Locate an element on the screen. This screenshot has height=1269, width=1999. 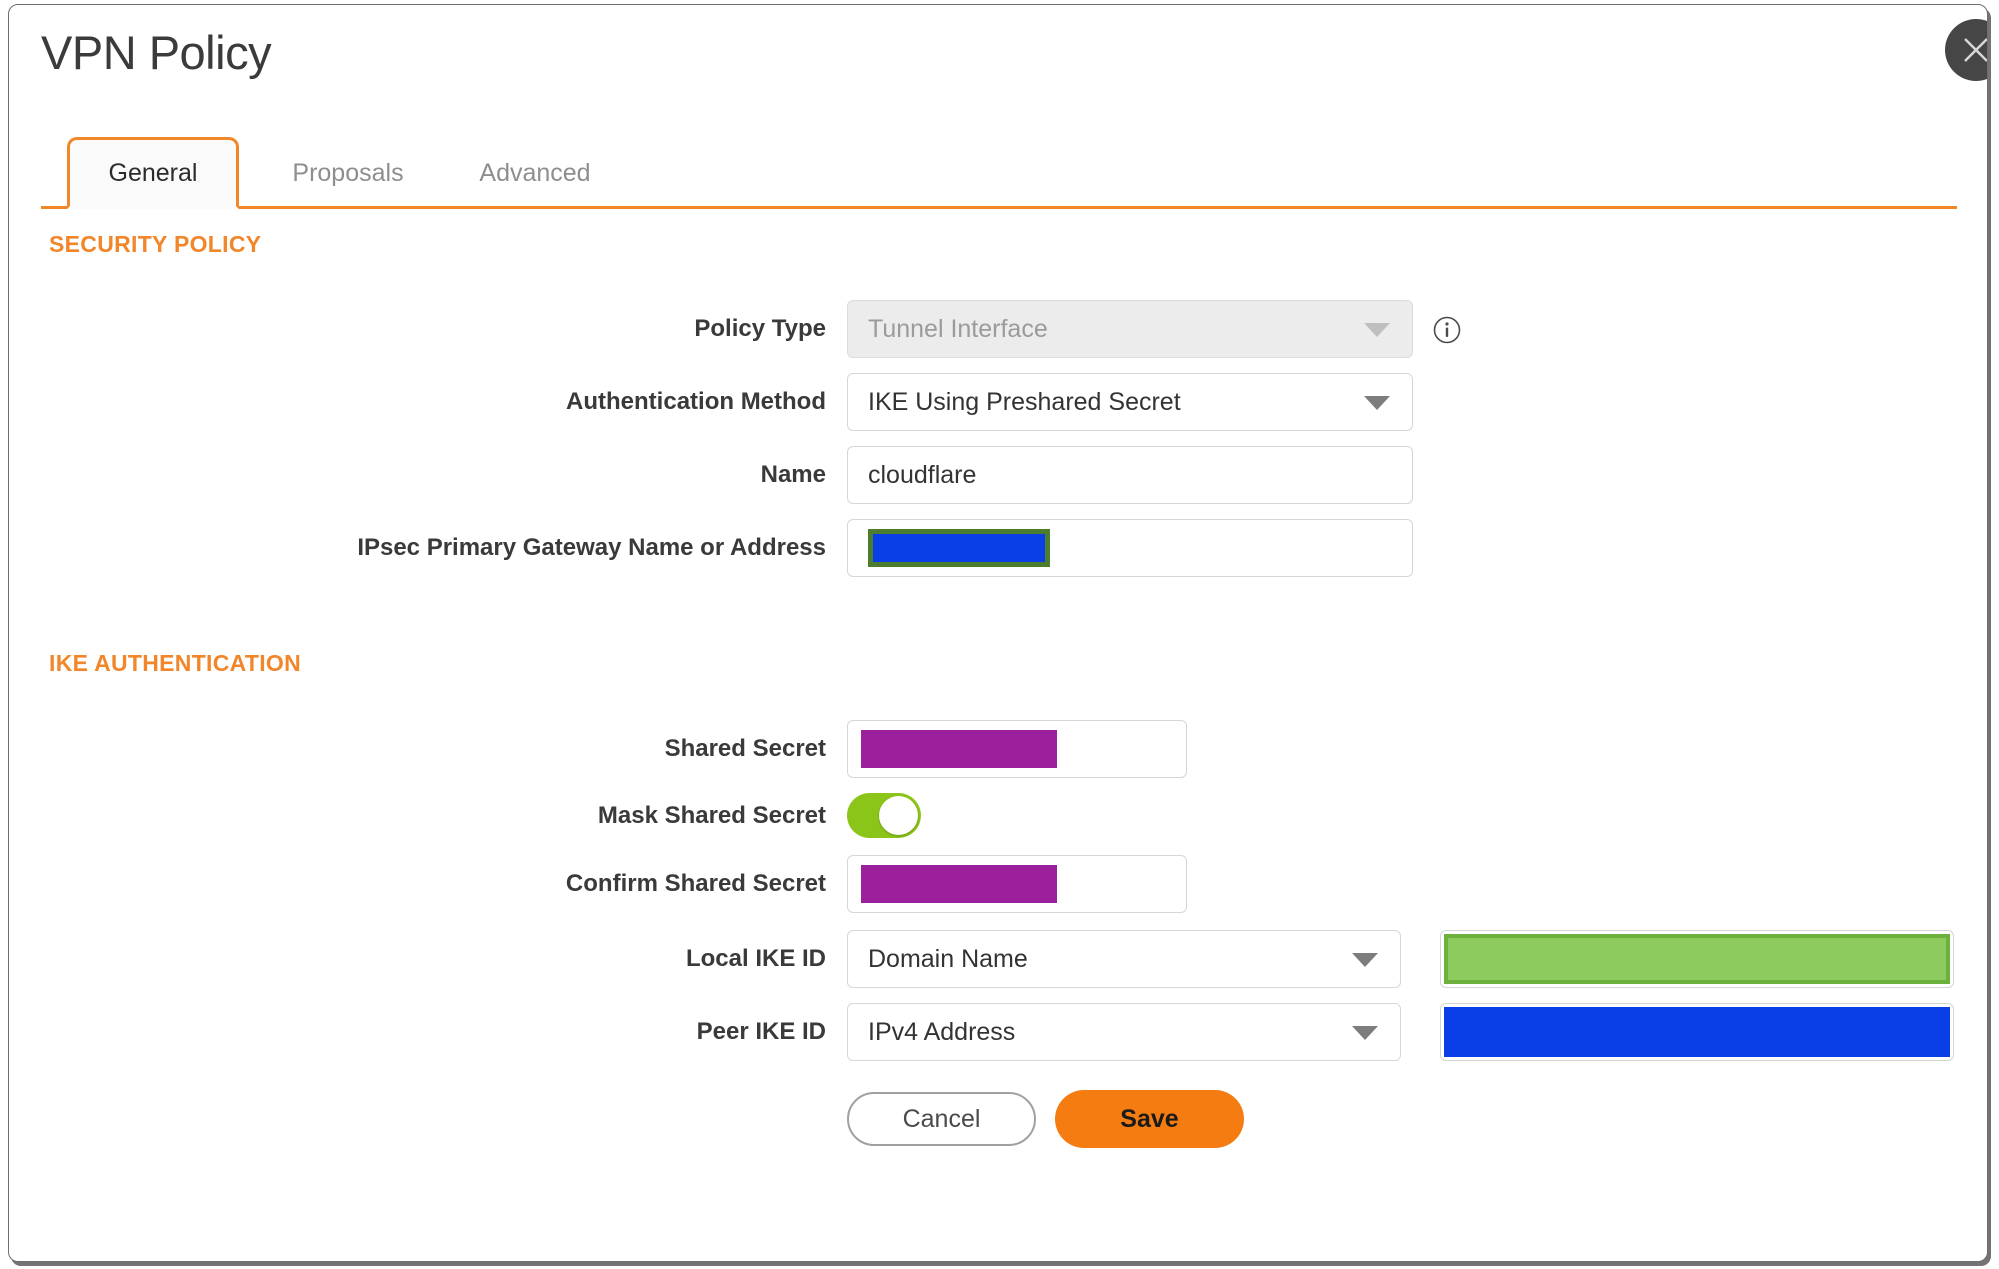
field-row-confirm-shared-secret: Confirm Shared Secret is located at coordinates (998, 884).